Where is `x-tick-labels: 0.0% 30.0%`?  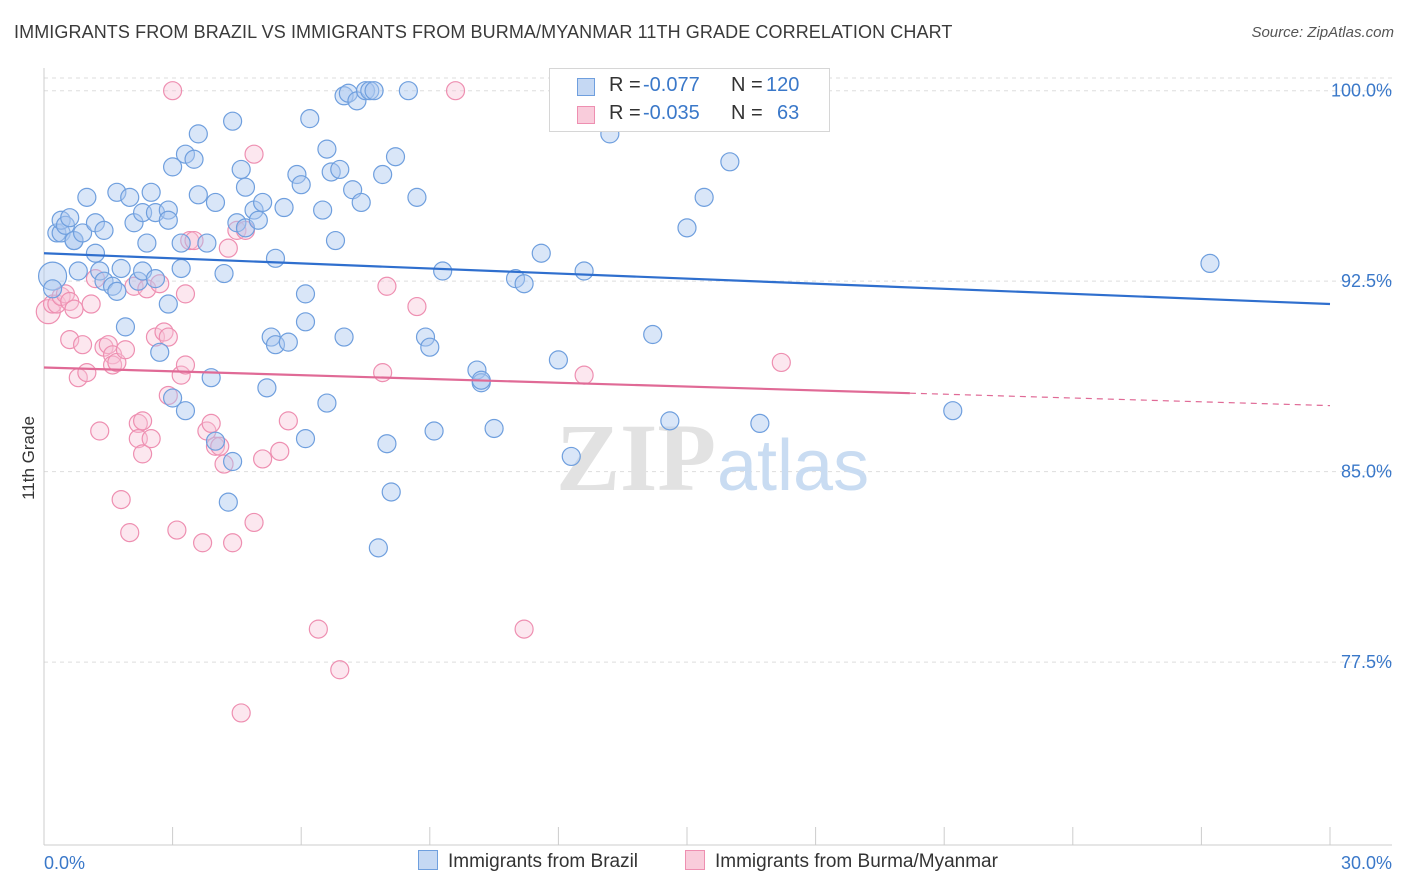 x-tick-labels: 0.0% 30.0% is located at coordinates (718, 863).